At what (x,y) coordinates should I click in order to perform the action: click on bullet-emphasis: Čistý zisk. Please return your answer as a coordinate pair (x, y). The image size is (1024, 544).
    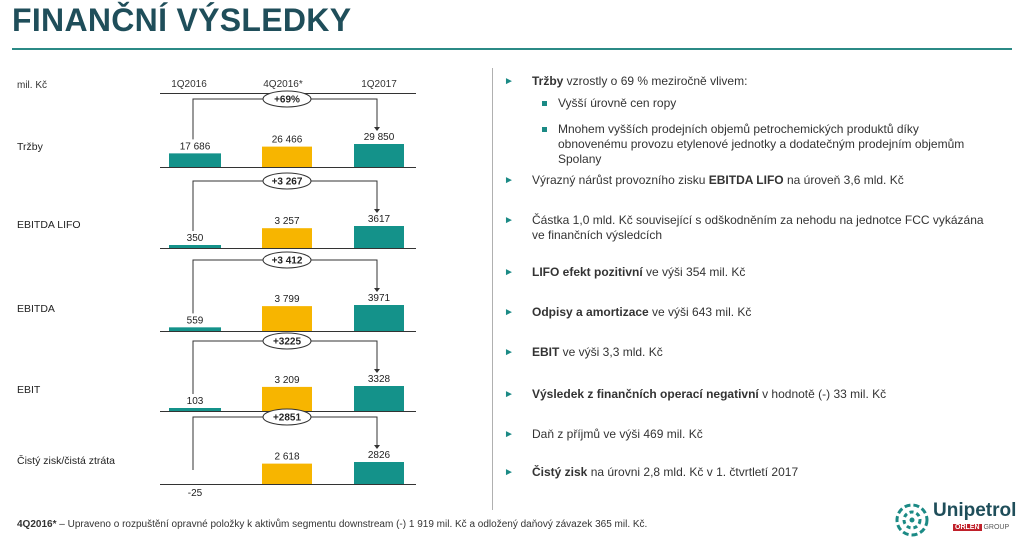
    Looking at the image, I should click on (560, 472).